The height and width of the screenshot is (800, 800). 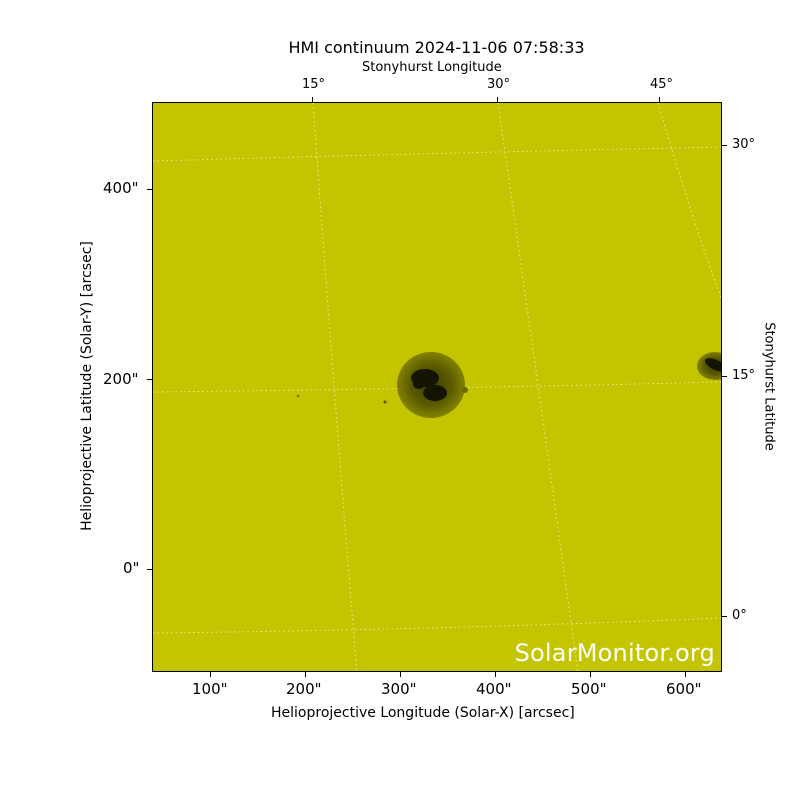 What do you see at coordinates (499, 84) in the screenshot?
I see `top-tick-label: 30°` at bounding box center [499, 84].